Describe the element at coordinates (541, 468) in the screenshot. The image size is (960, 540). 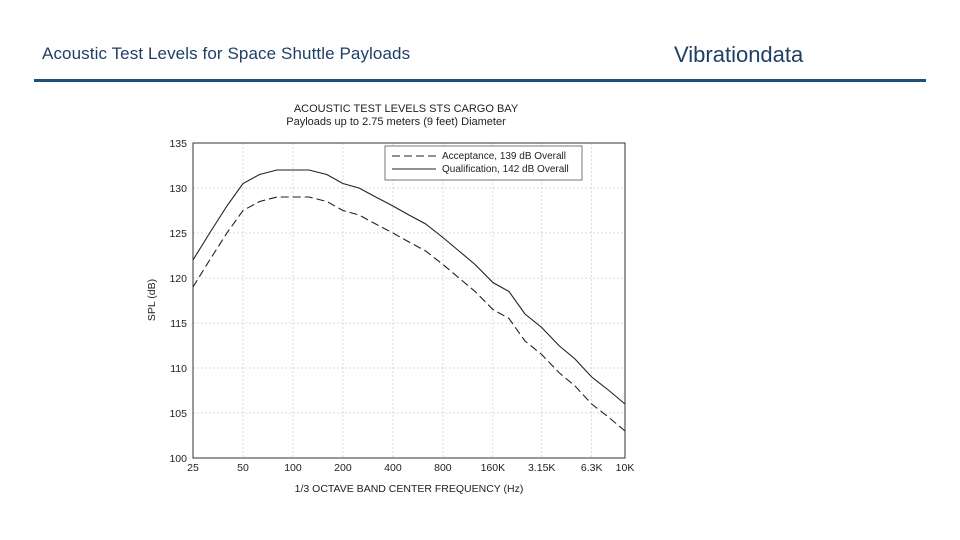
I see `x-tick-label: 3.15K` at that location.